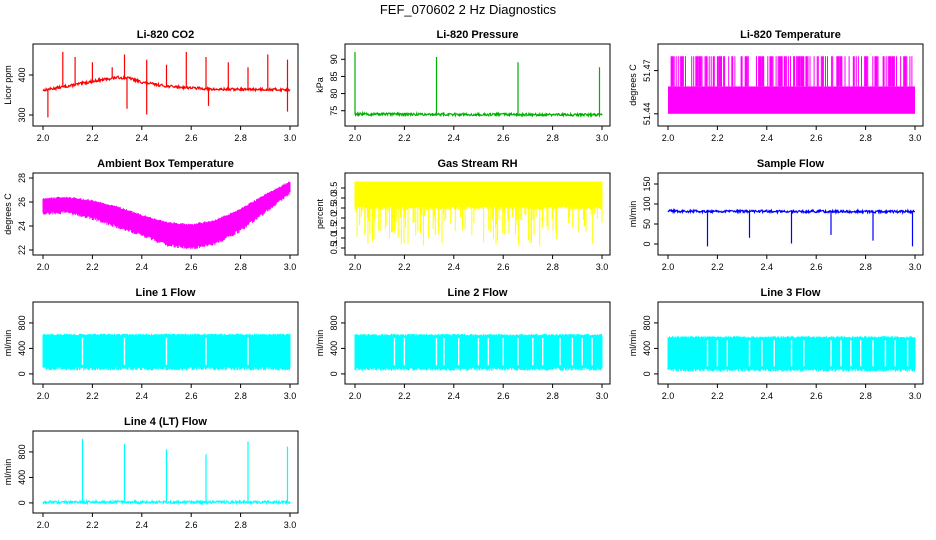 Image resolution: width=936 pixels, height=540 pixels. What do you see at coordinates (92, 525) in the screenshot?
I see `chart-10-x-tick-label: 2.2` at bounding box center [92, 525].